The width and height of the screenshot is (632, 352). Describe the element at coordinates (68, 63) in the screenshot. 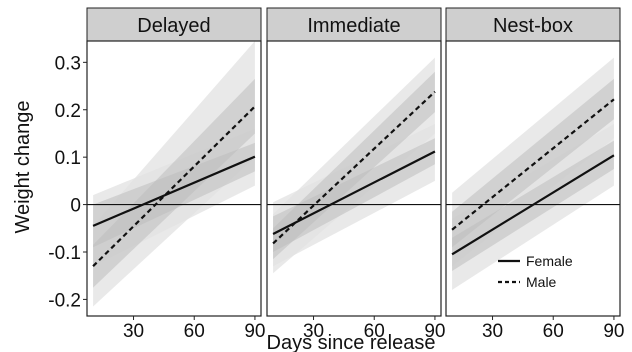

I see `y-tick-label: 0.3` at that location.